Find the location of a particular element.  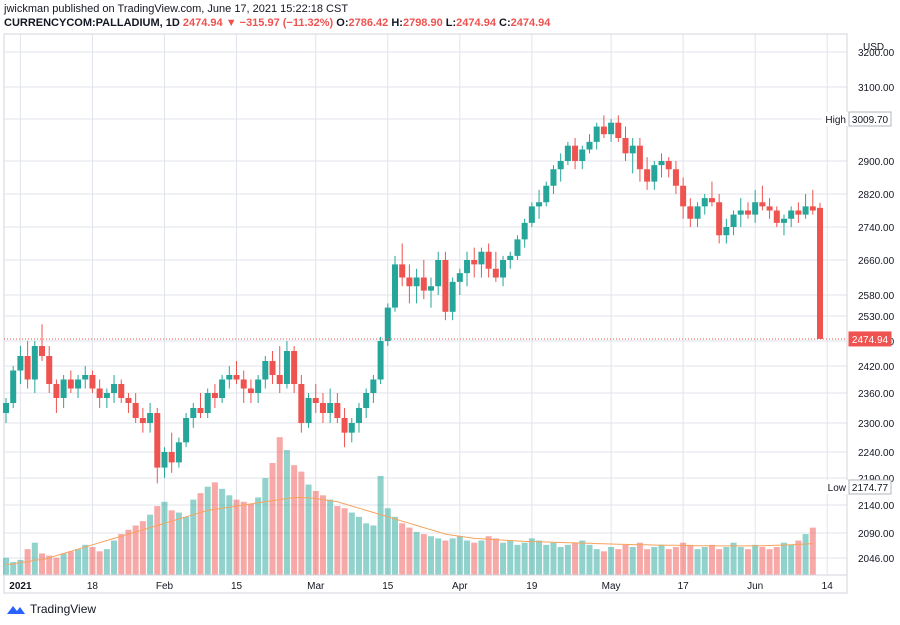

time-axis: 2021 18 Feb 15 Mar 15 Apr 19 May 17 Jun 14 is located at coordinates (425, 583).